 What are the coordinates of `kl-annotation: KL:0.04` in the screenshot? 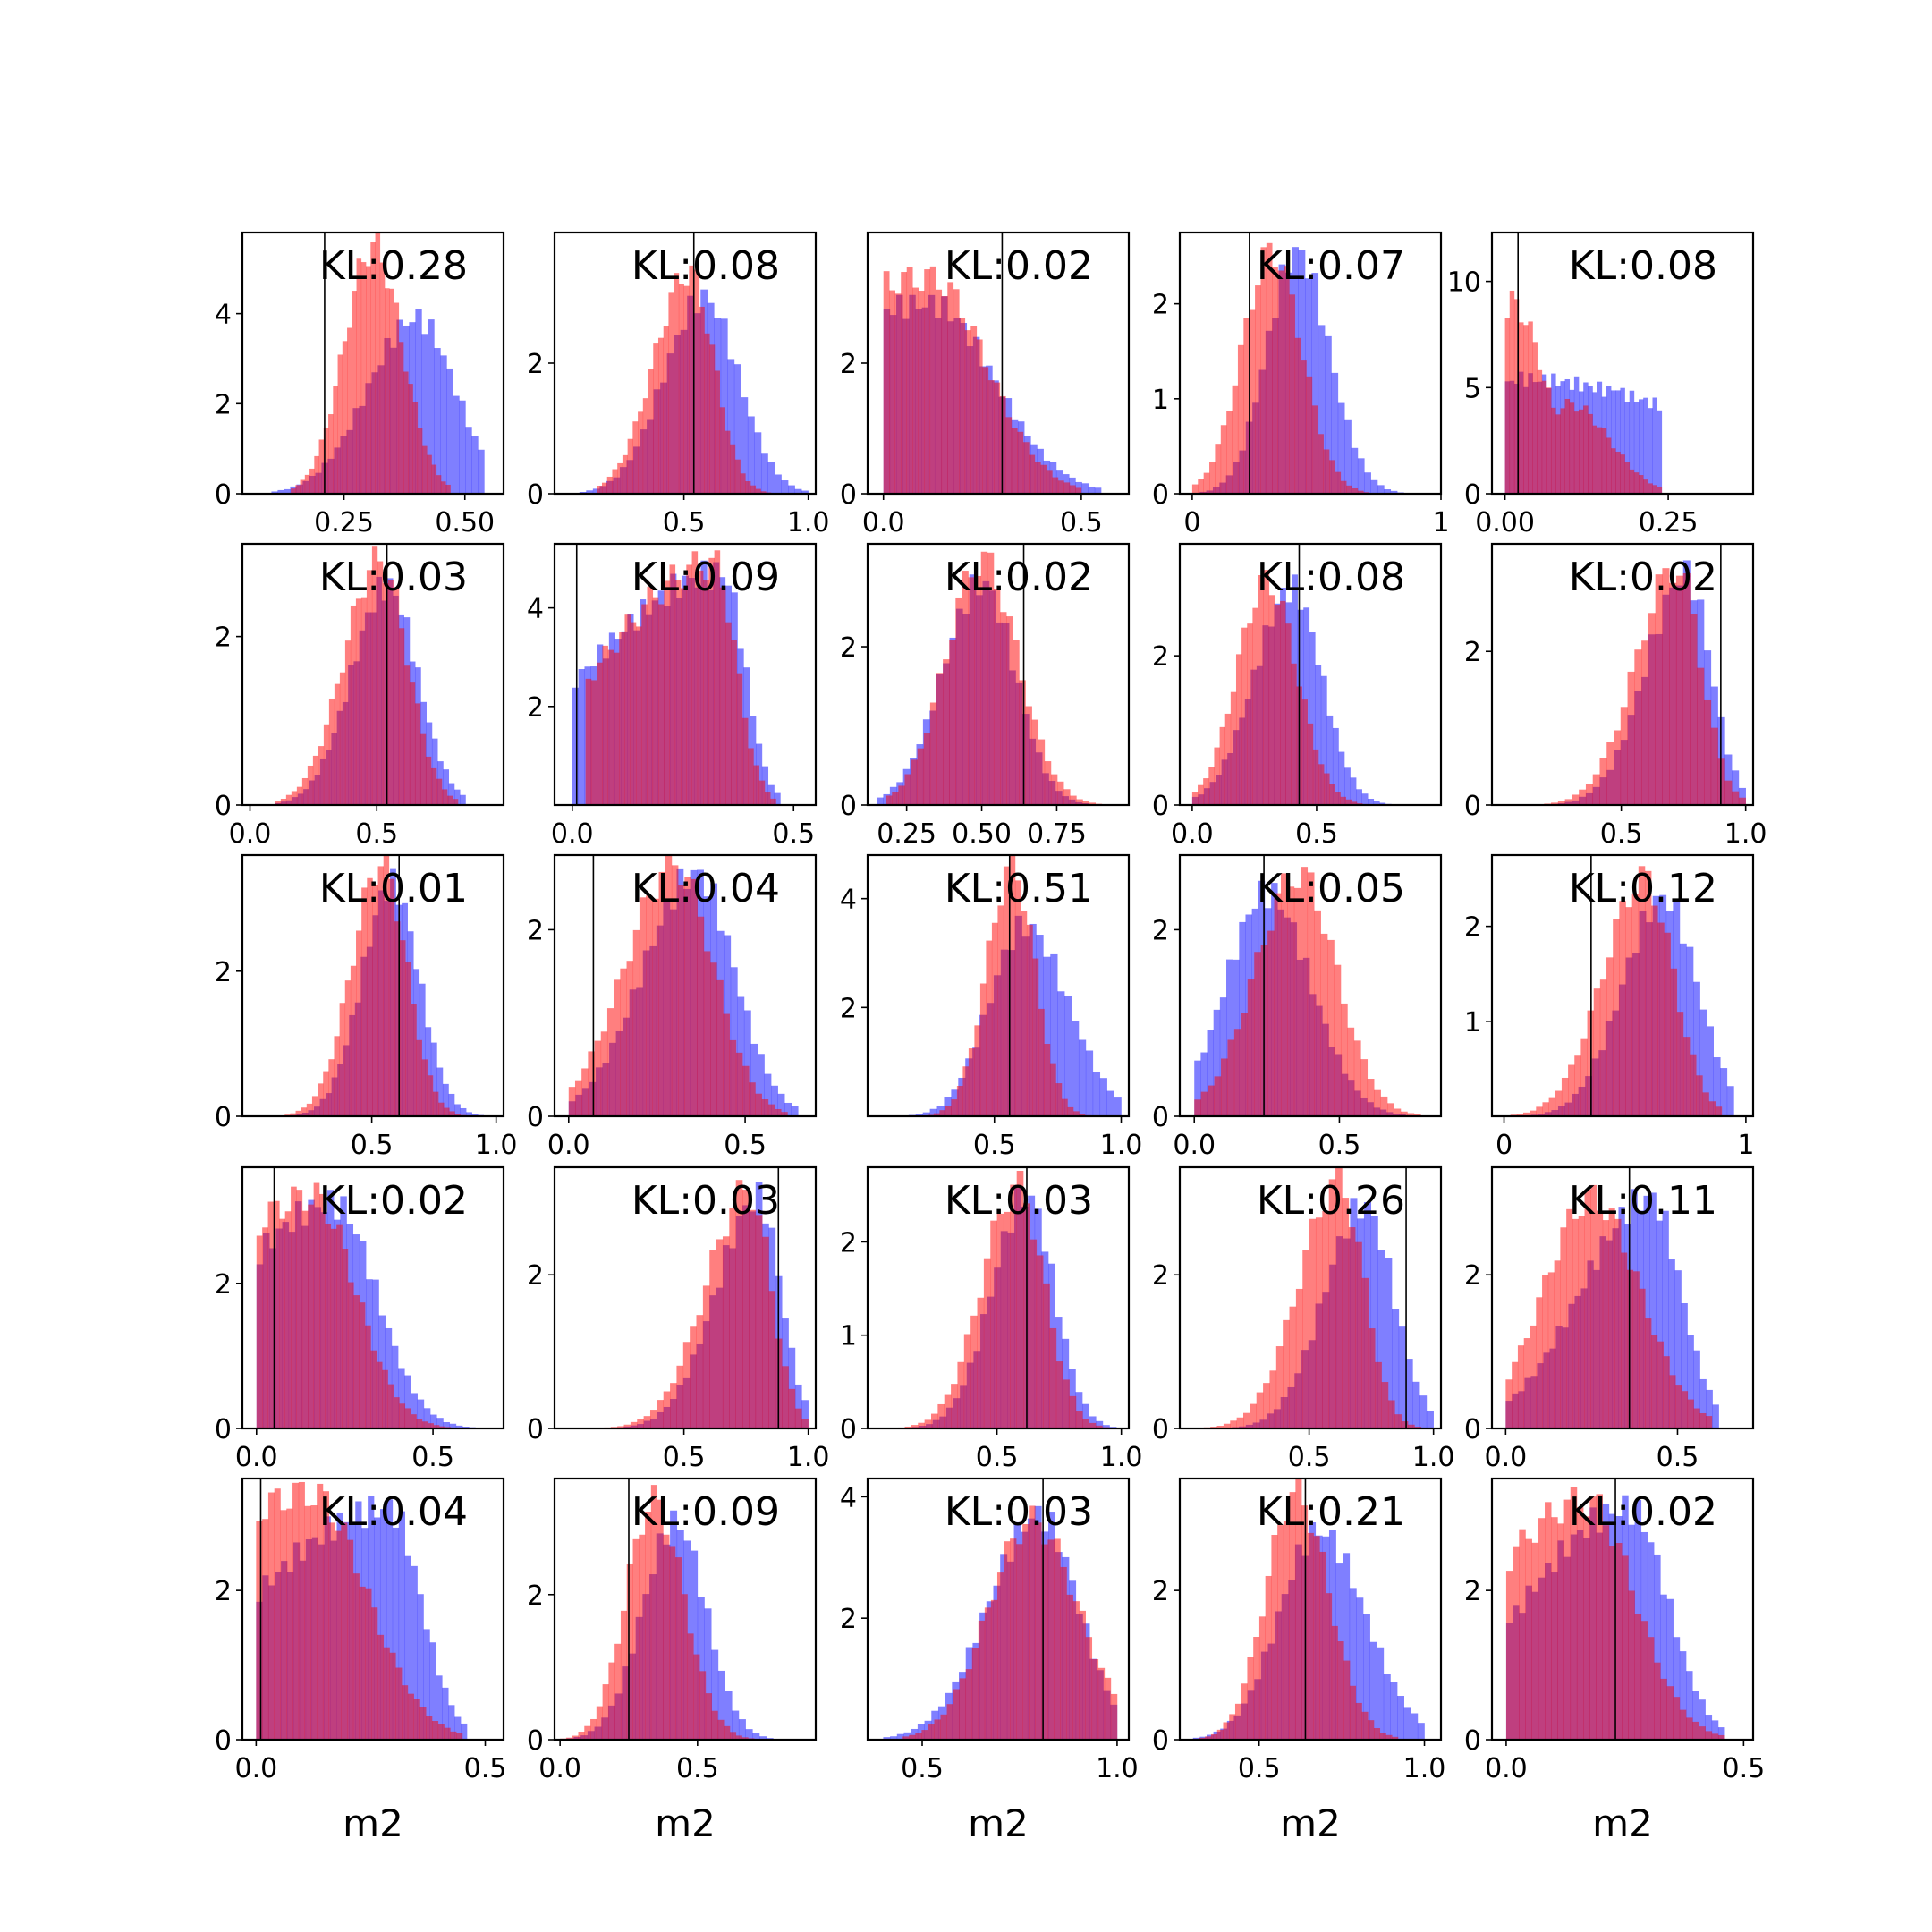 It's located at (393, 1512).